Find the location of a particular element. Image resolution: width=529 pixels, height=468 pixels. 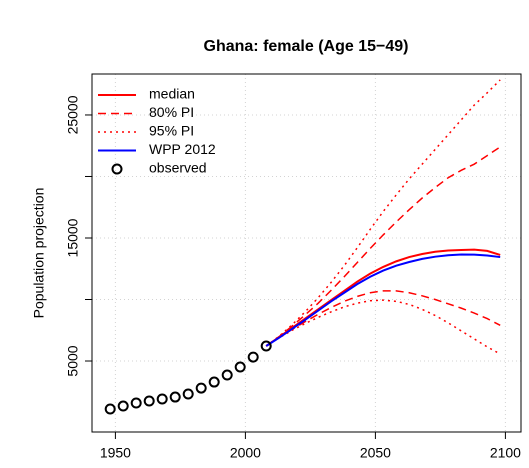

x-tick-label: 2000 is located at coordinates (245, 453).